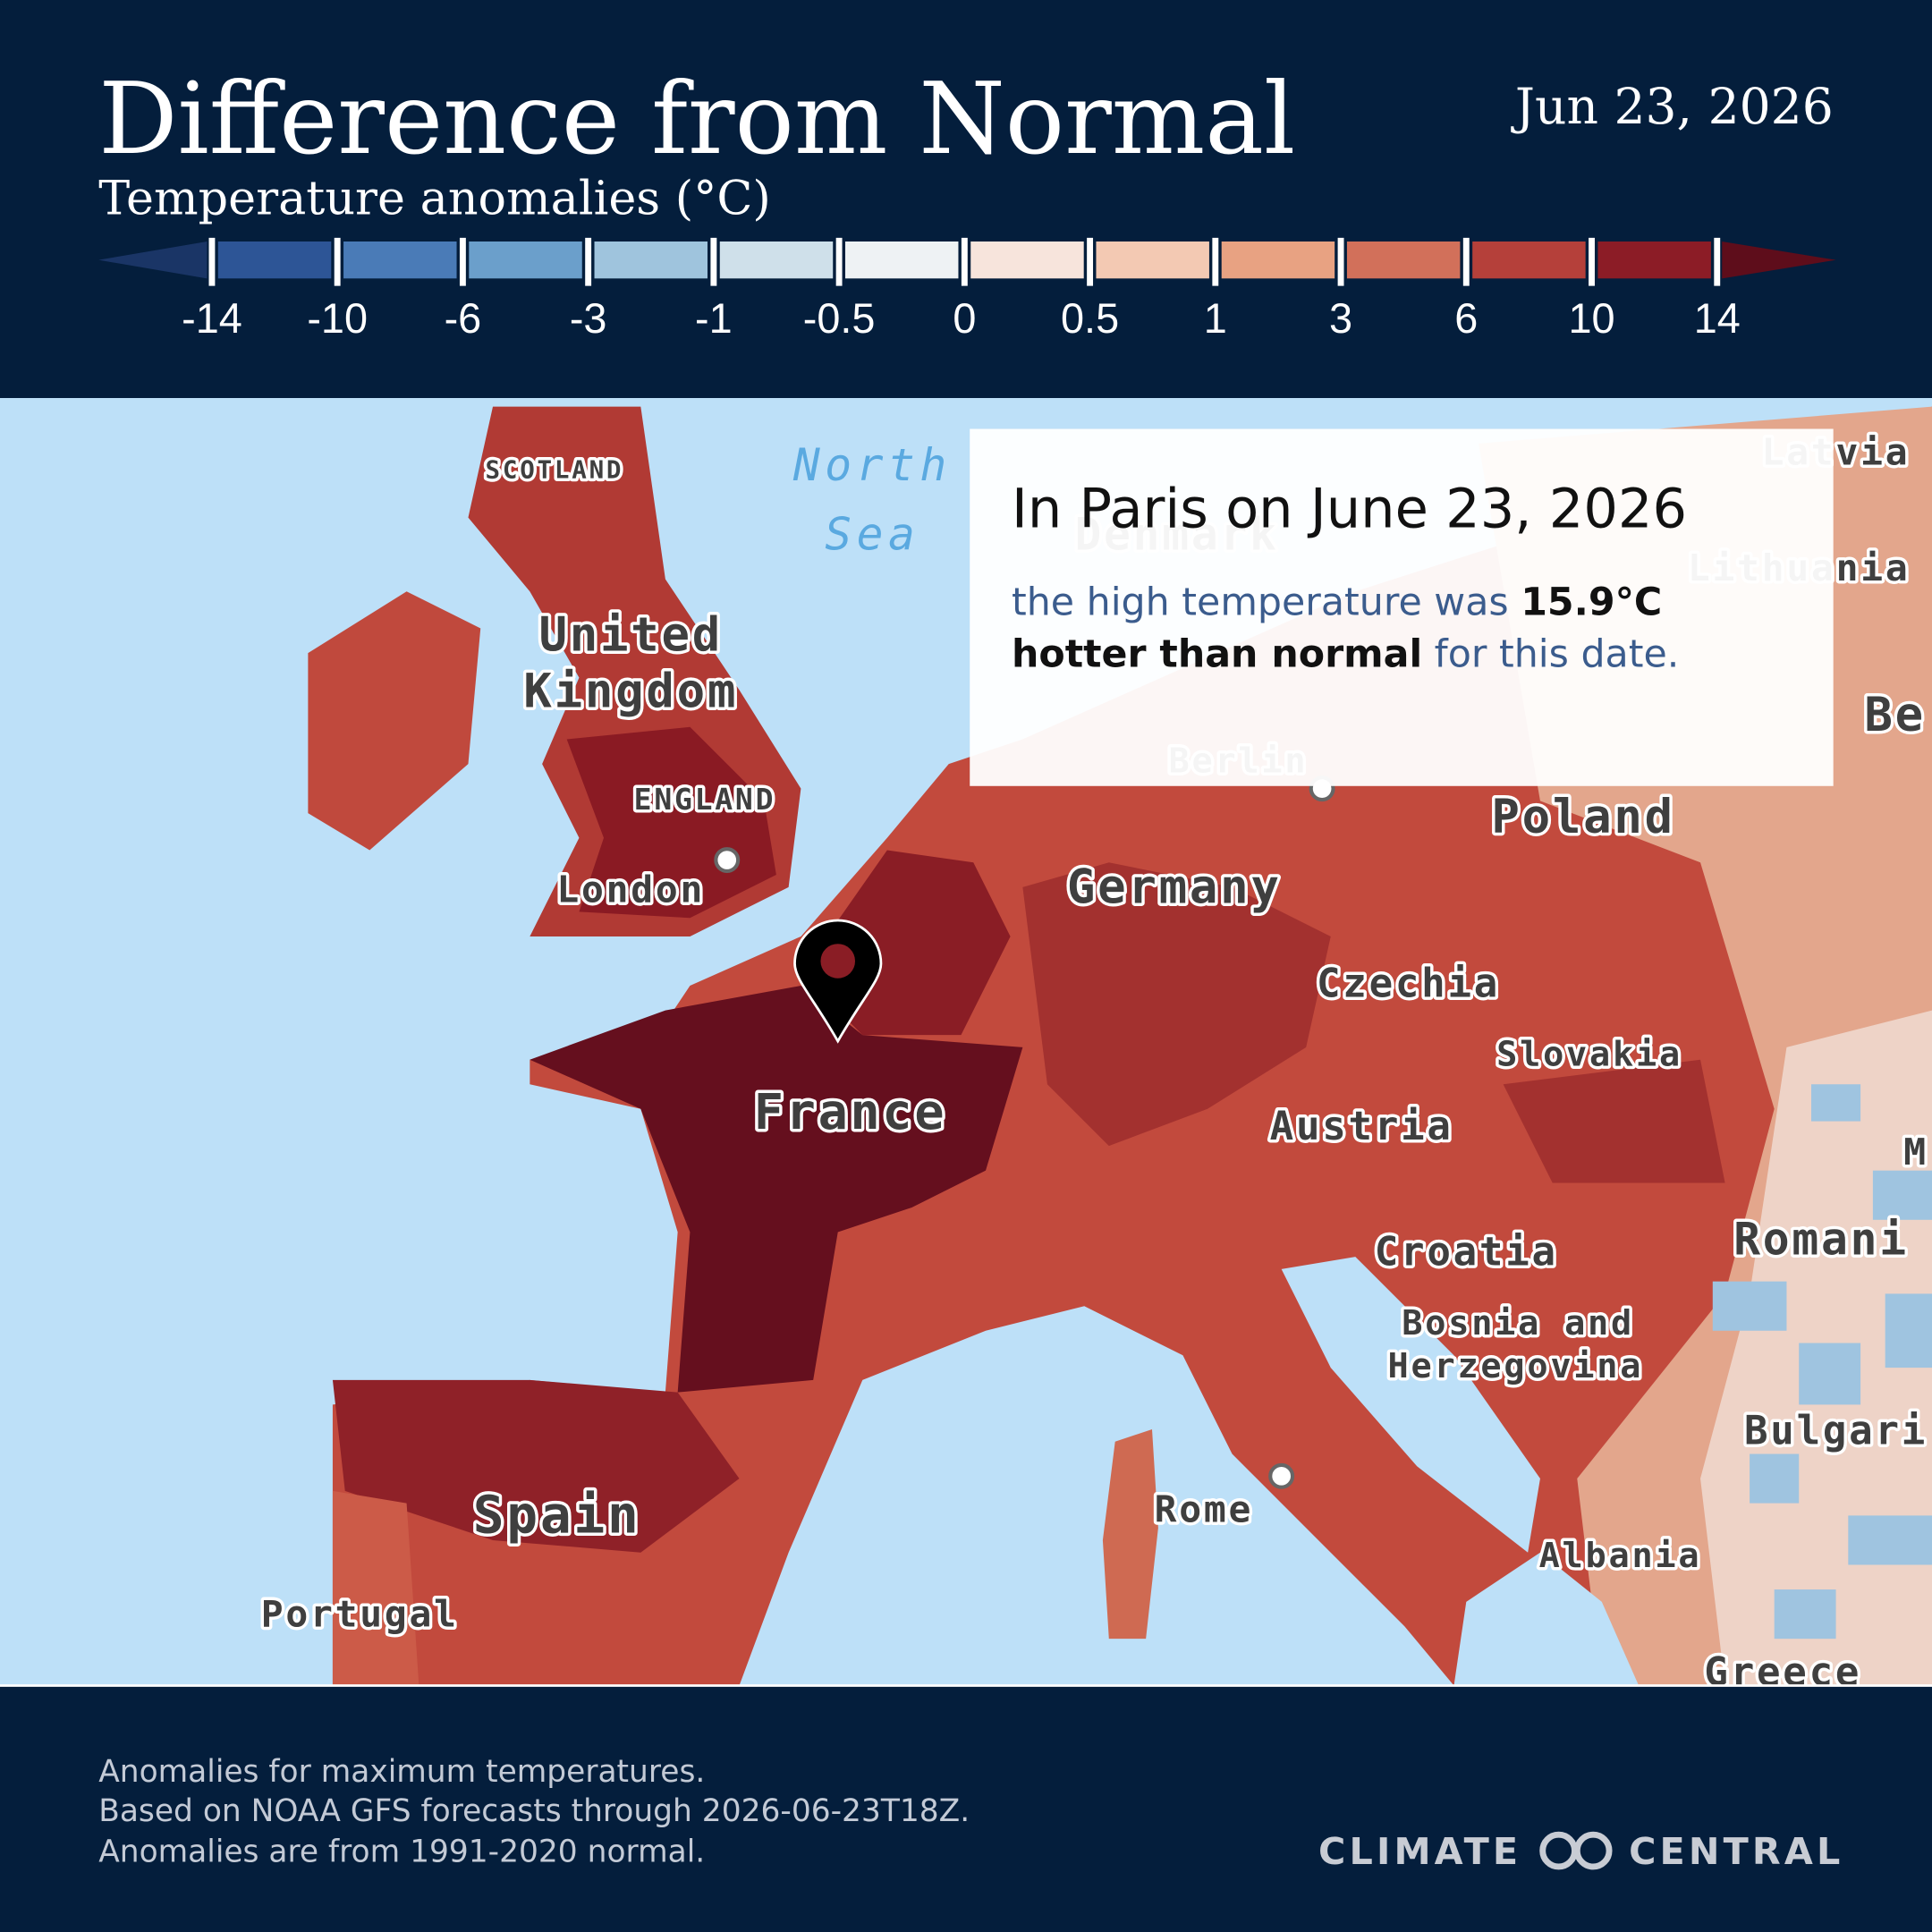  What do you see at coordinates (705, 799) in the screenshot?
I see `map-label: ENGLAND` at bounding box center [705, 799].